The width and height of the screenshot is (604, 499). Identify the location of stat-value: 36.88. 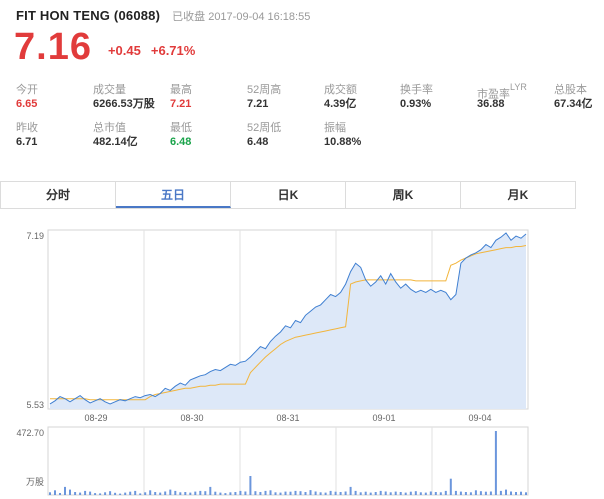
(491, 104).